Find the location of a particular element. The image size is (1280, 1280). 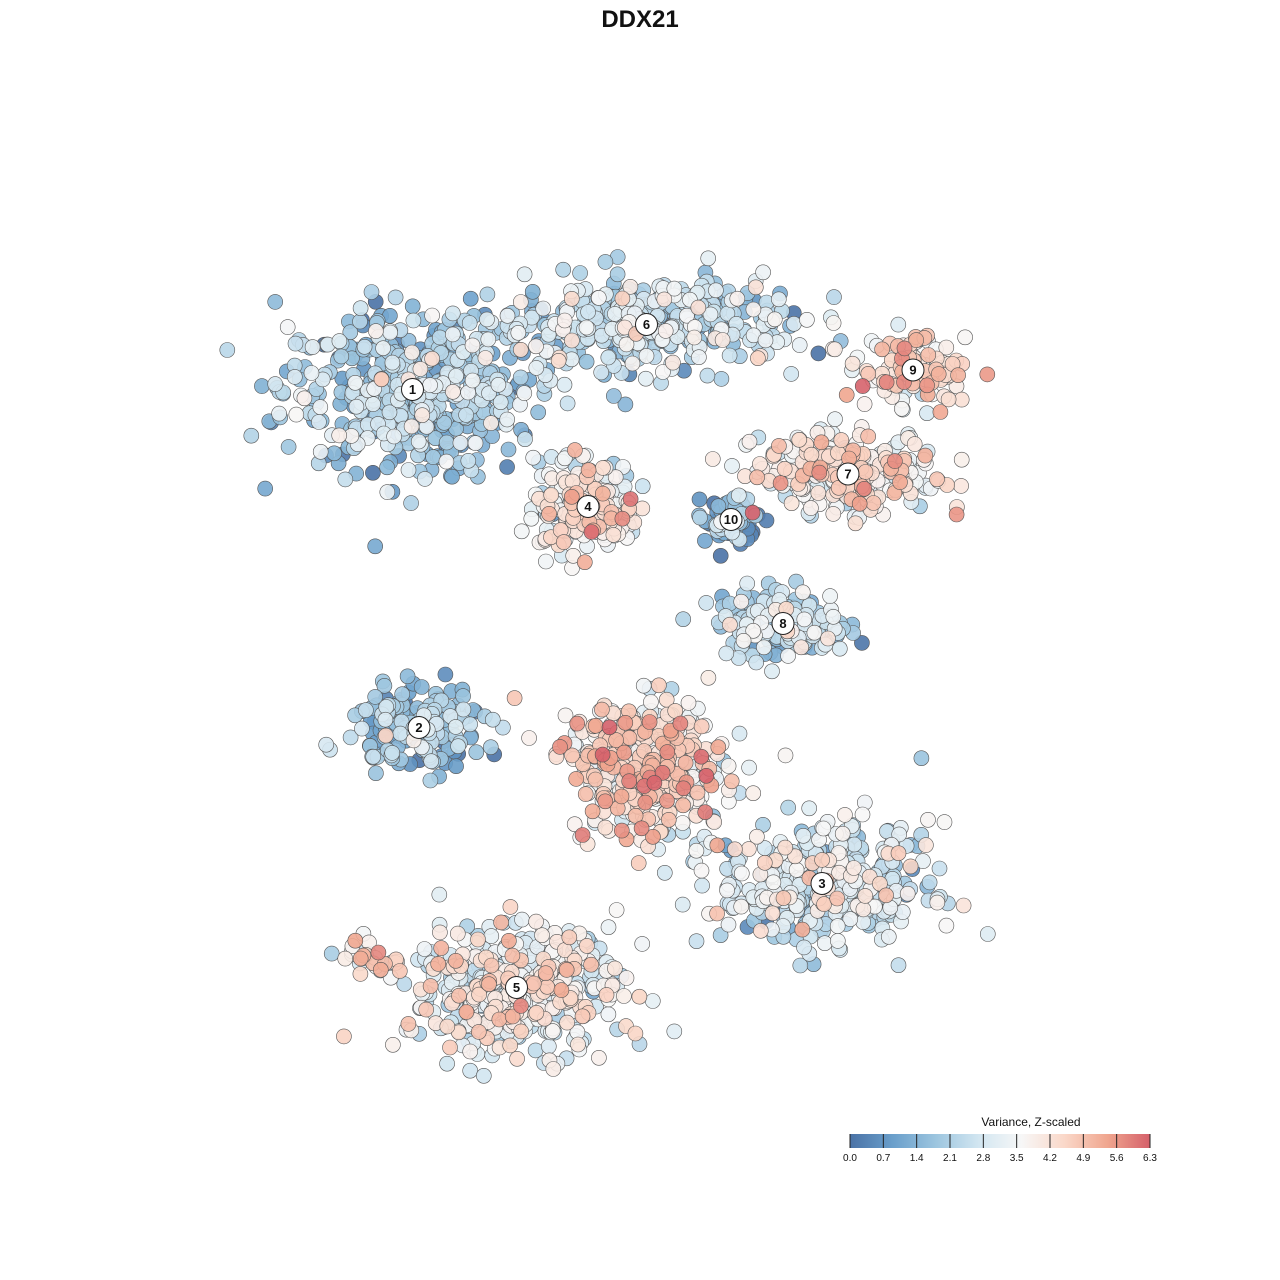

legend-tick-label: 0.7 is located at coordinates (883, 1158).